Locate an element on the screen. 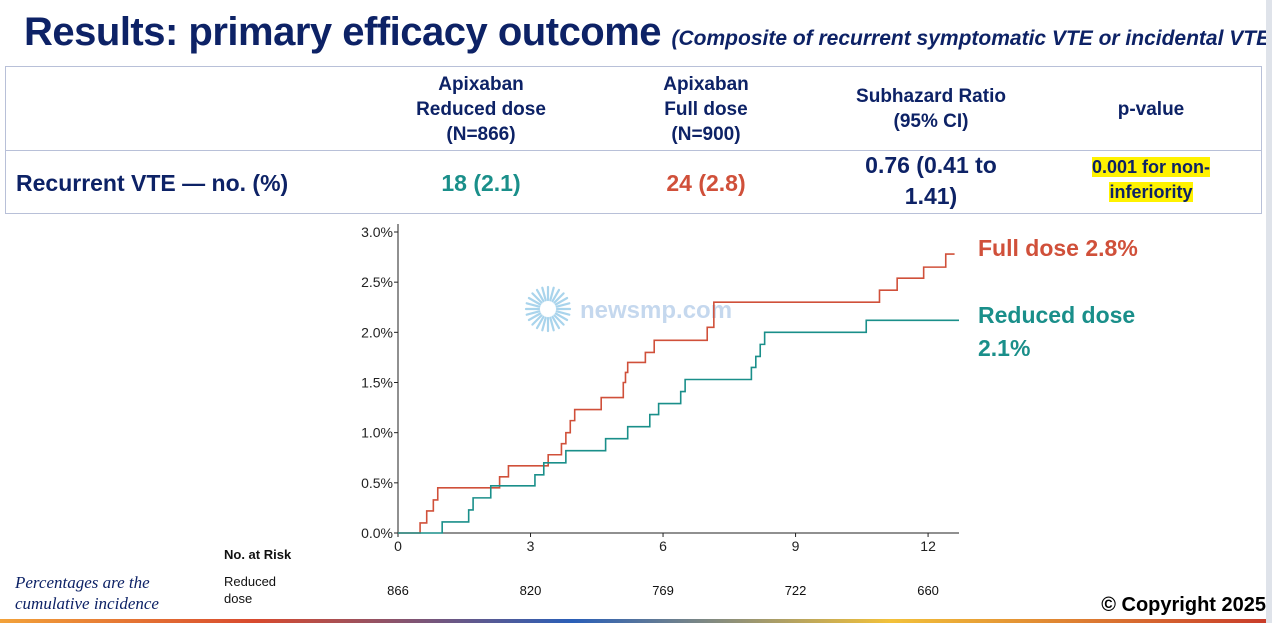 The width and height of the screenshot is (1272, 623). at-risk-value: 820 is located at coordinates (531, 590).